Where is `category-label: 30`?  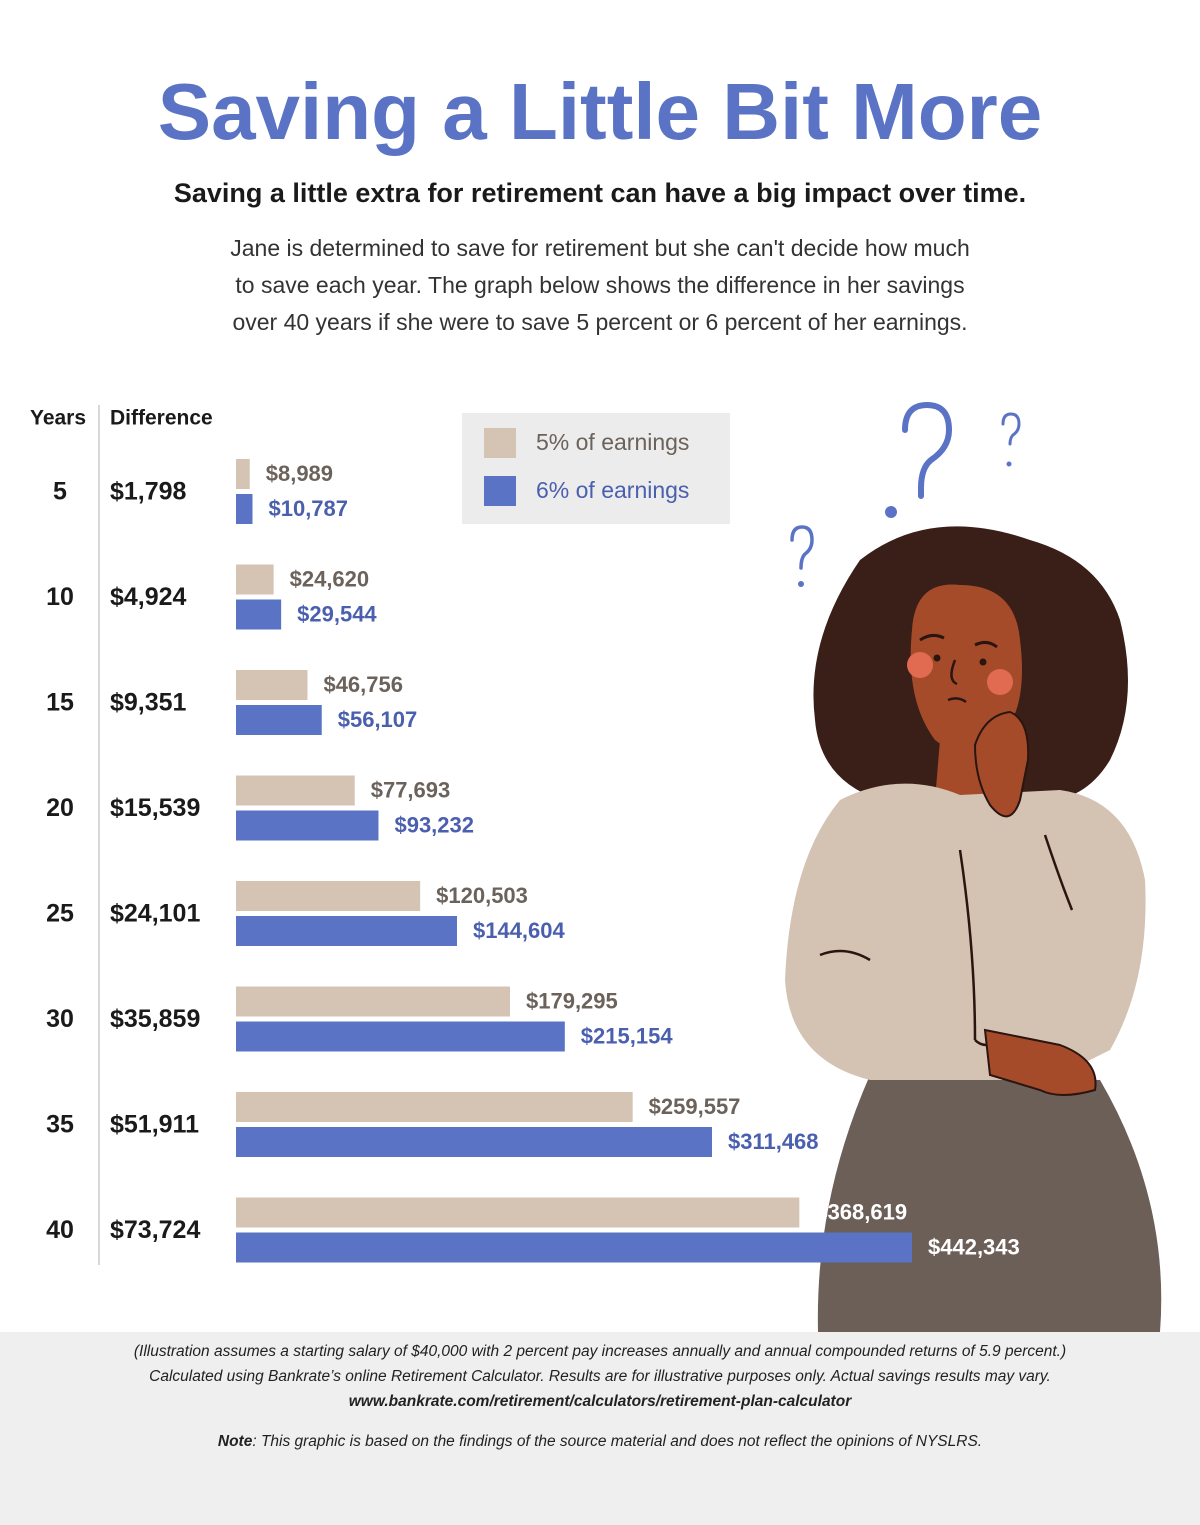
category-label: 30 is located at coordinates (60, 1019).